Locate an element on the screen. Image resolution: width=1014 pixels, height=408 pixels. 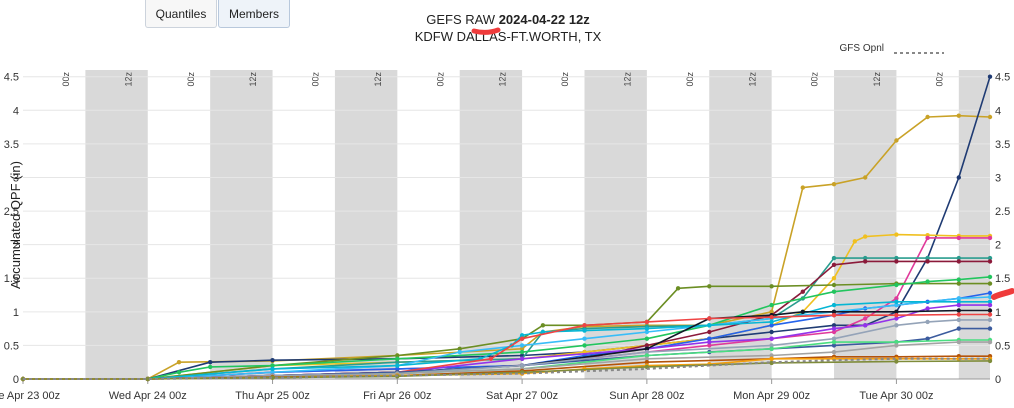
members-button: Members is located at coordinates (254, 14).